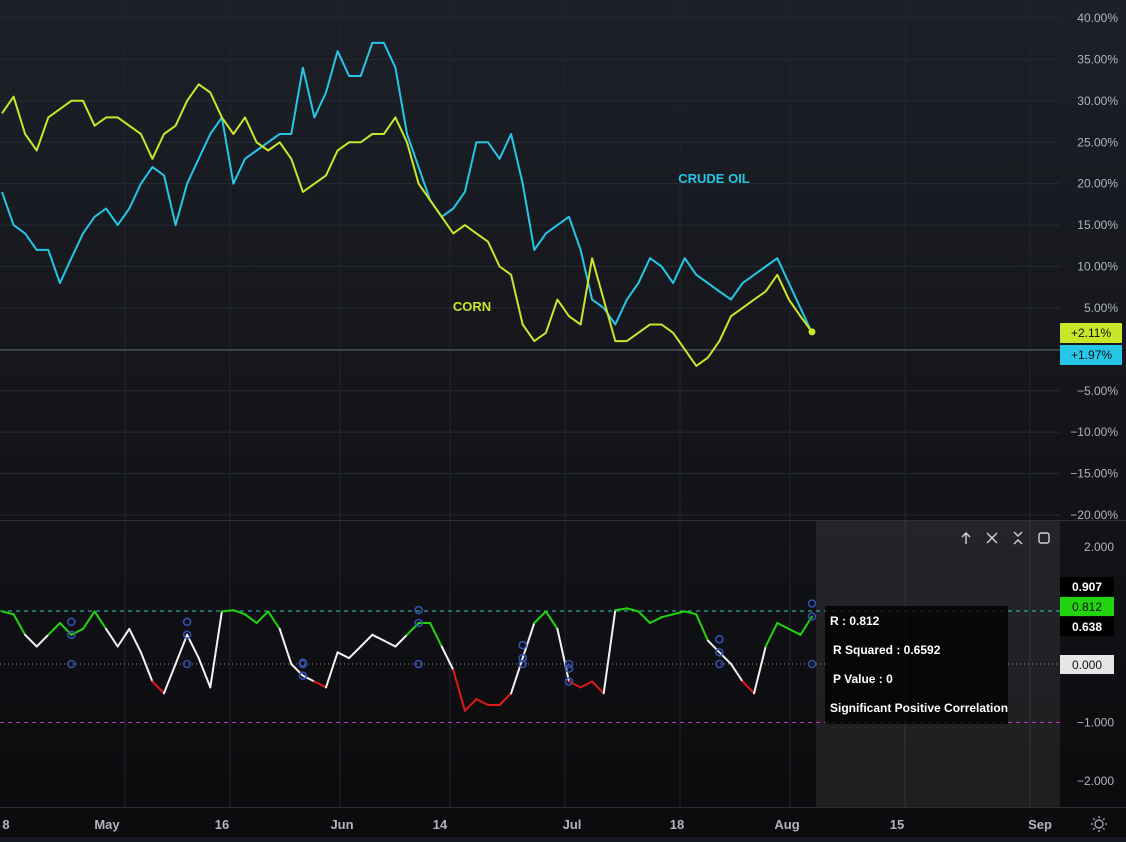  What do you see at coordinates (1018, 538) in the screenshot?
I see `collapse-icon` at bounding box center [1018, 538].